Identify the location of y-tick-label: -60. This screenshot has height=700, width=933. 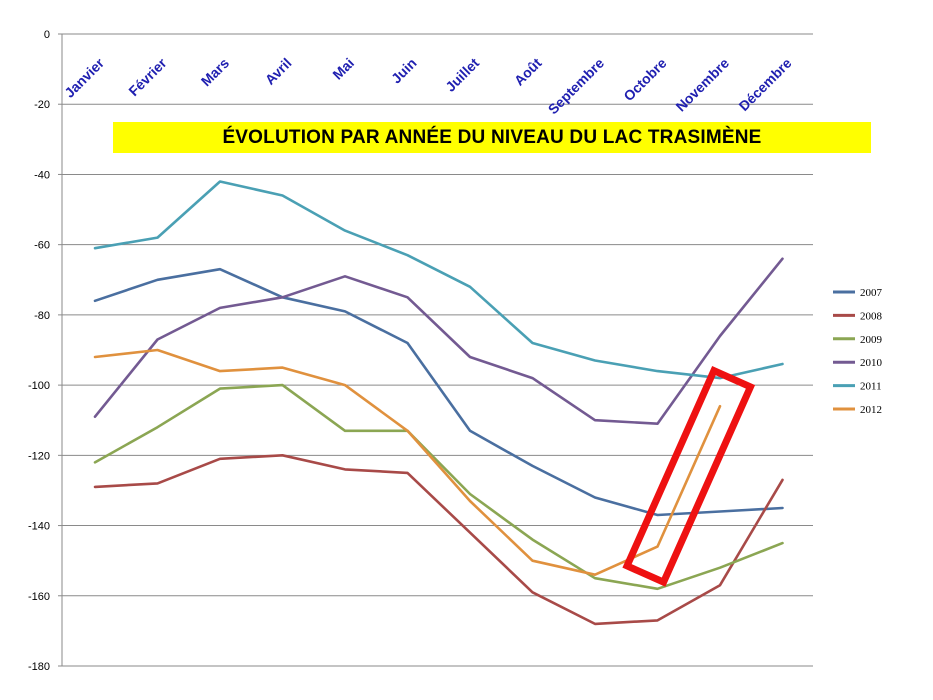
(42, 246).